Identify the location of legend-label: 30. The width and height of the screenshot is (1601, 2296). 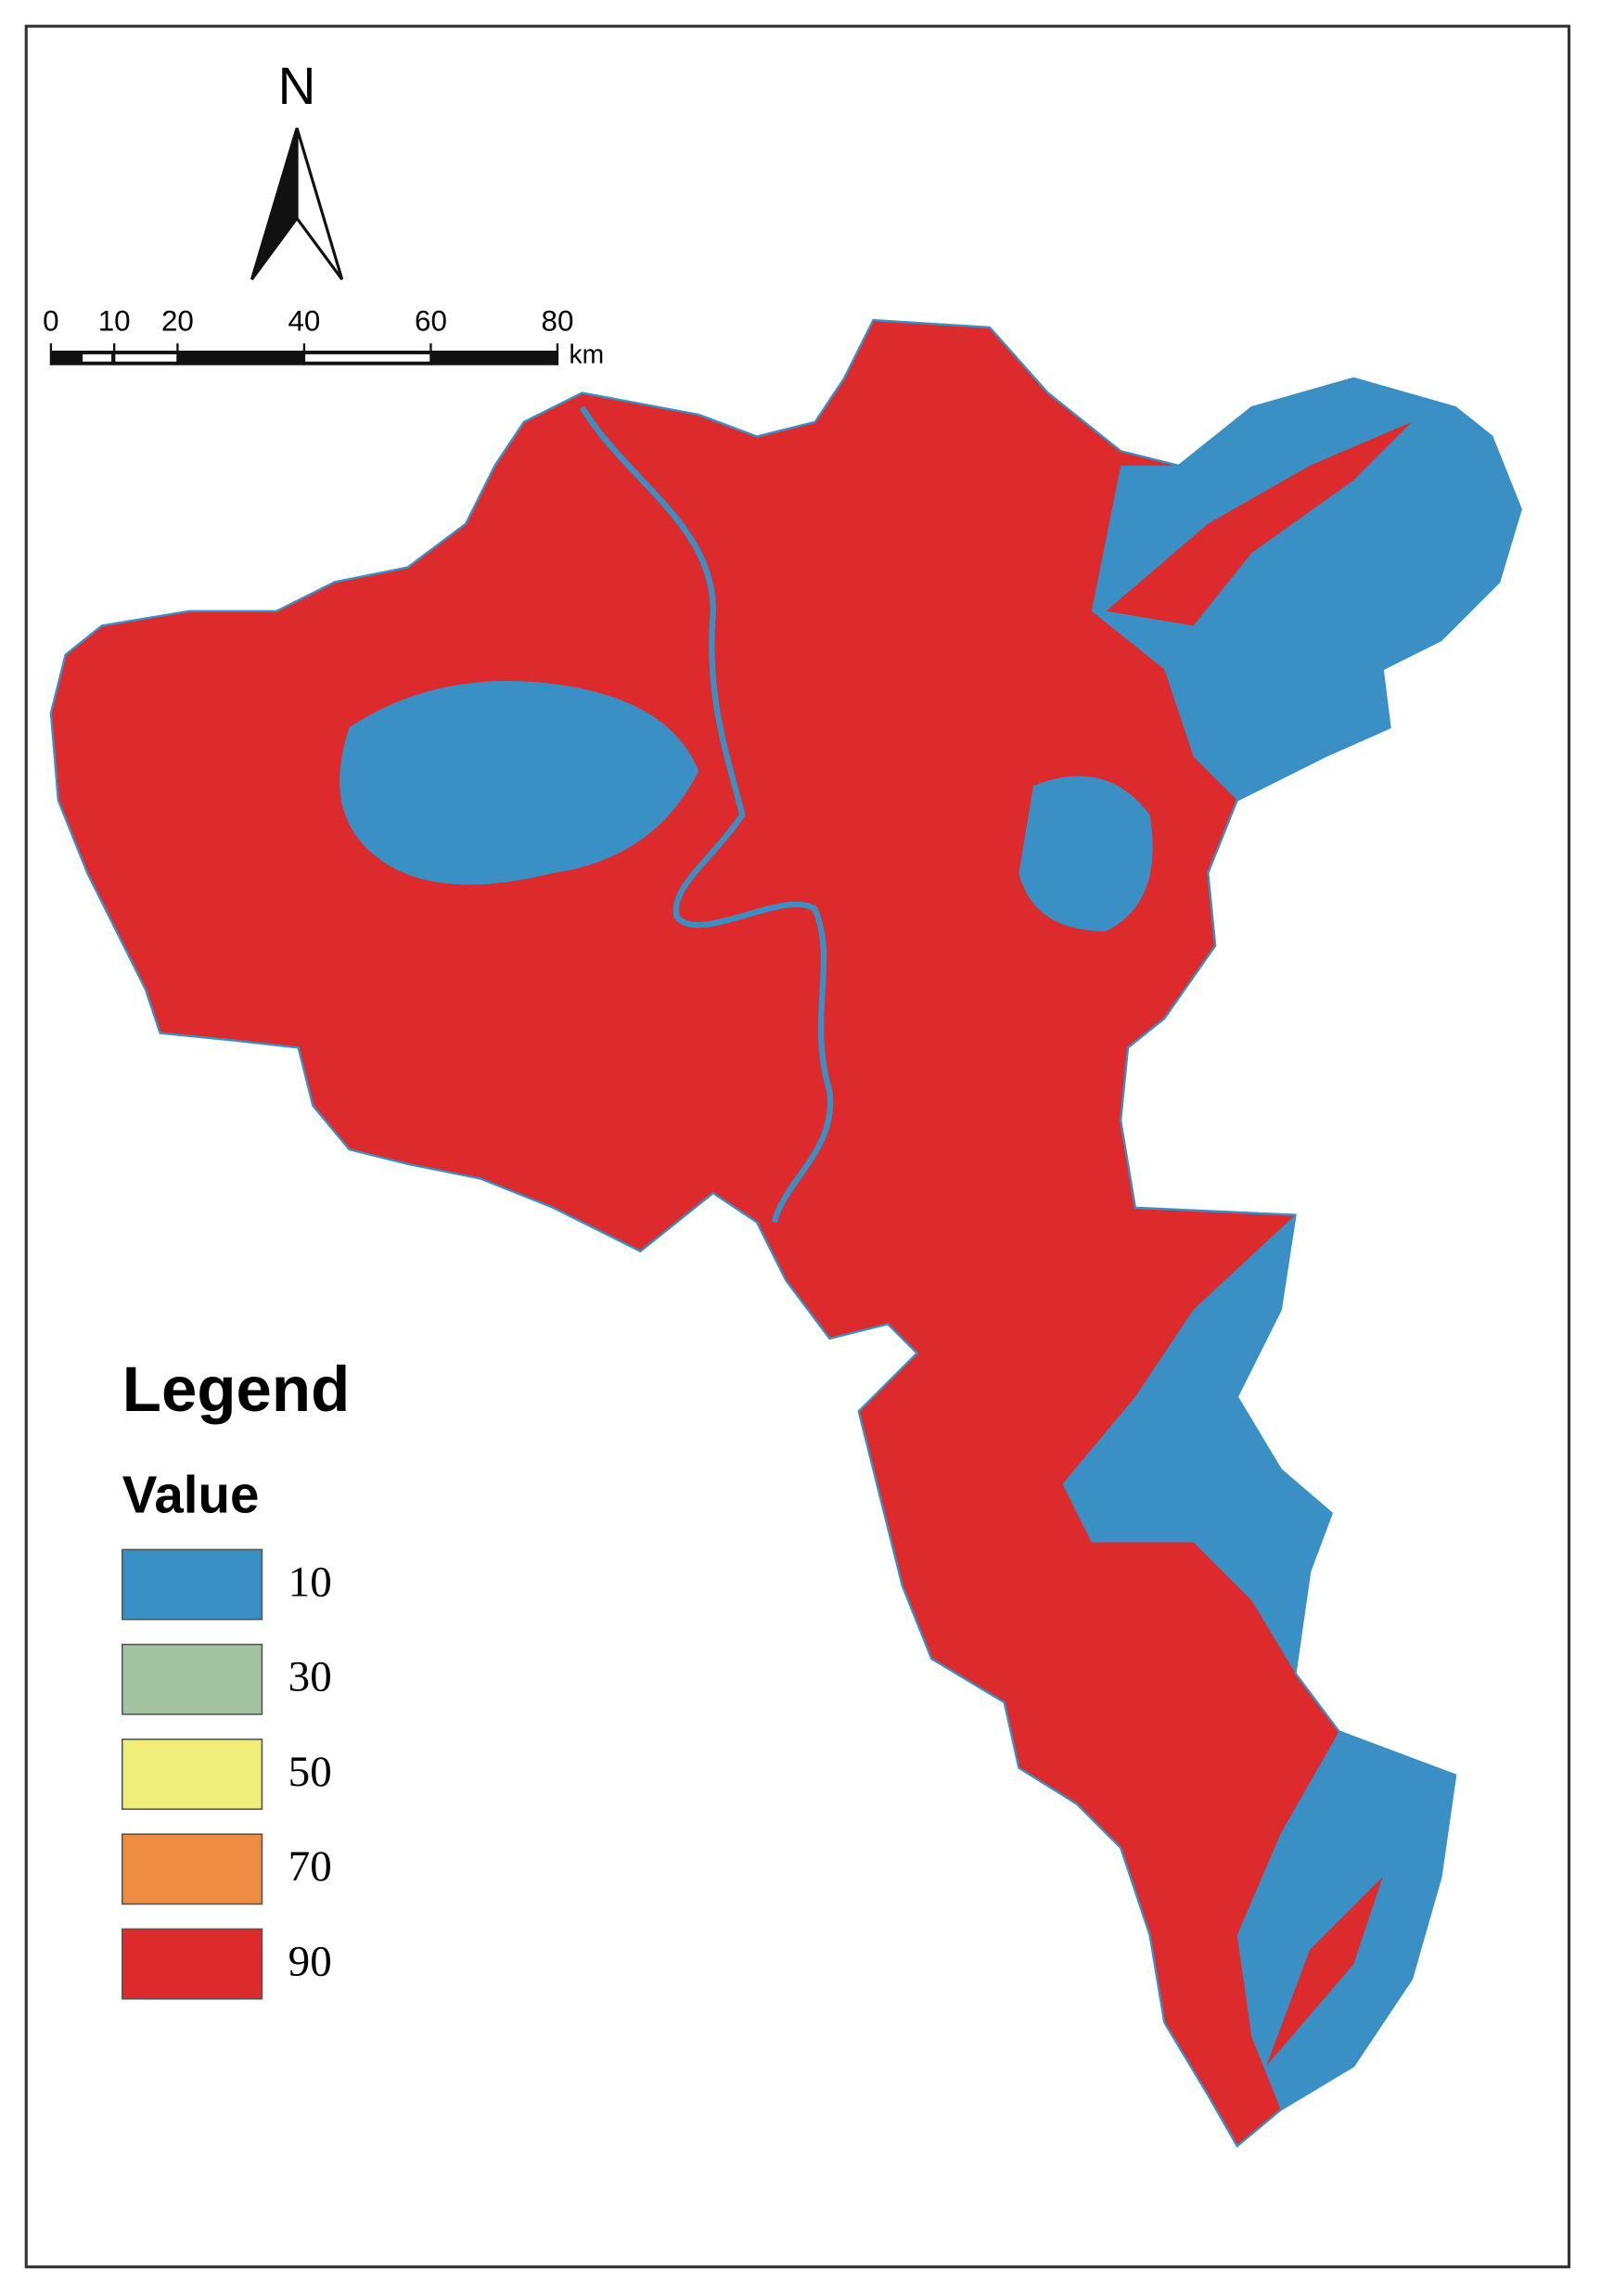
(310, 1677).